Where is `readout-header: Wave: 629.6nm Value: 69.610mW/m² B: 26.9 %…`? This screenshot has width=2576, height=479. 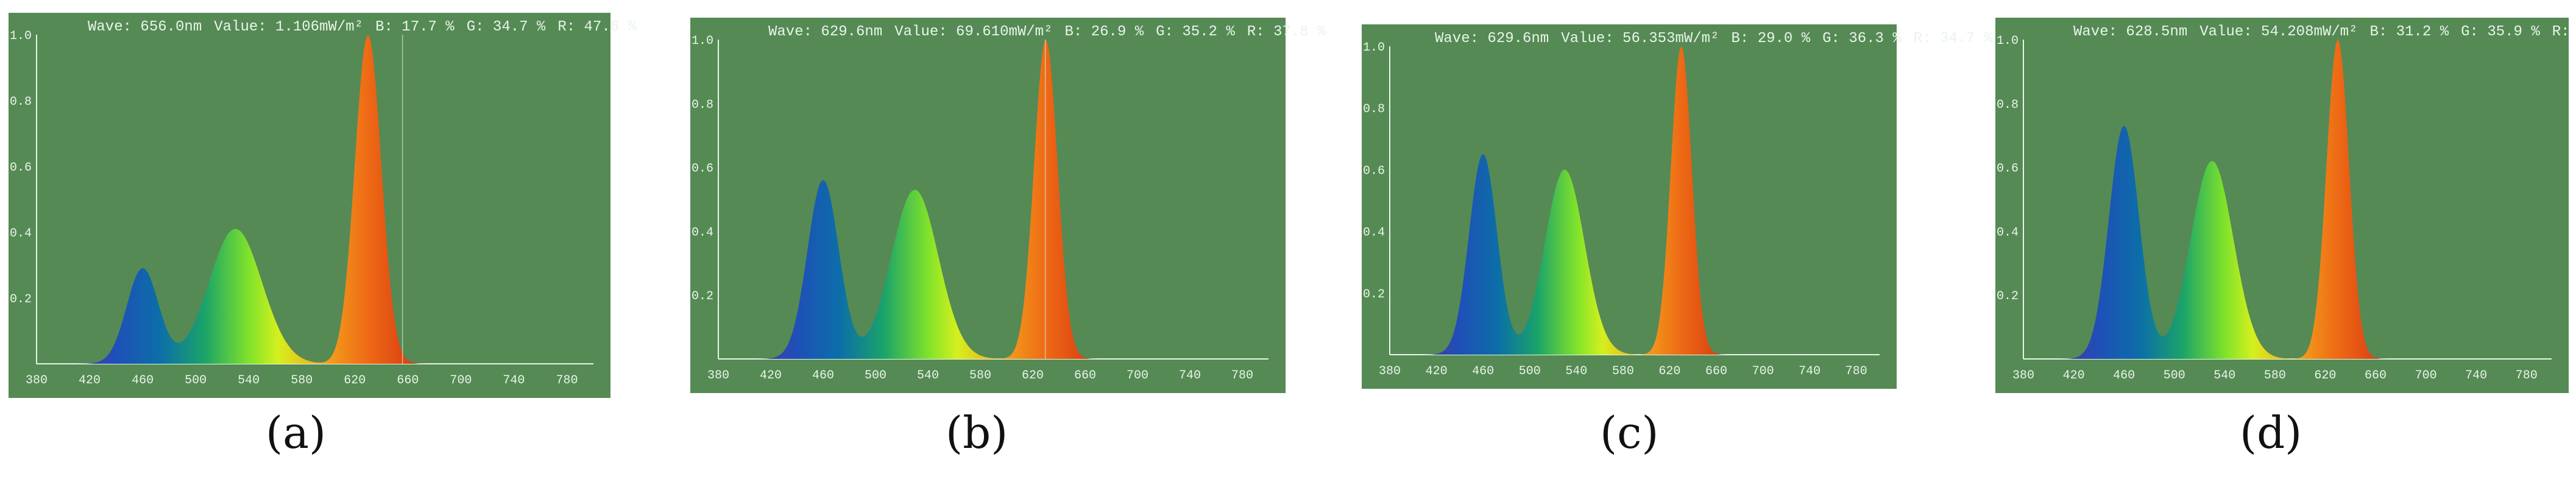
readout-header: Wave: 629.6nm Value: 69.610mW/m² B: 26.9 %… is located at coordinates (1047, 32).